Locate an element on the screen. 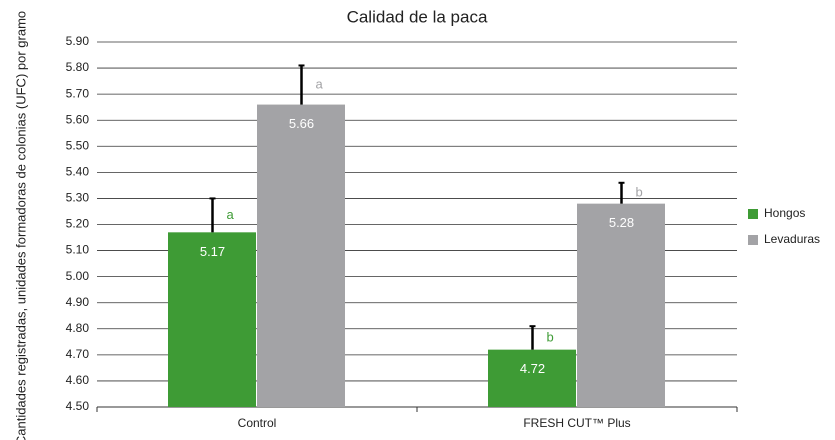  y-tick-label: 5.30 is located at coordinates (78, 198).